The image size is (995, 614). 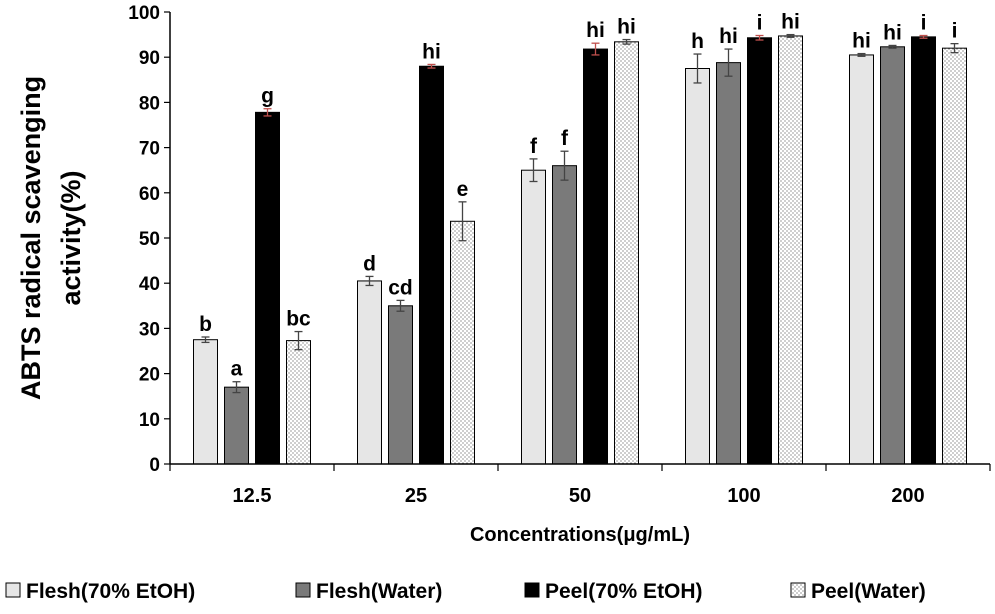 I want to click on legend-label: Flesh(Water), so click(x=379, y=591).